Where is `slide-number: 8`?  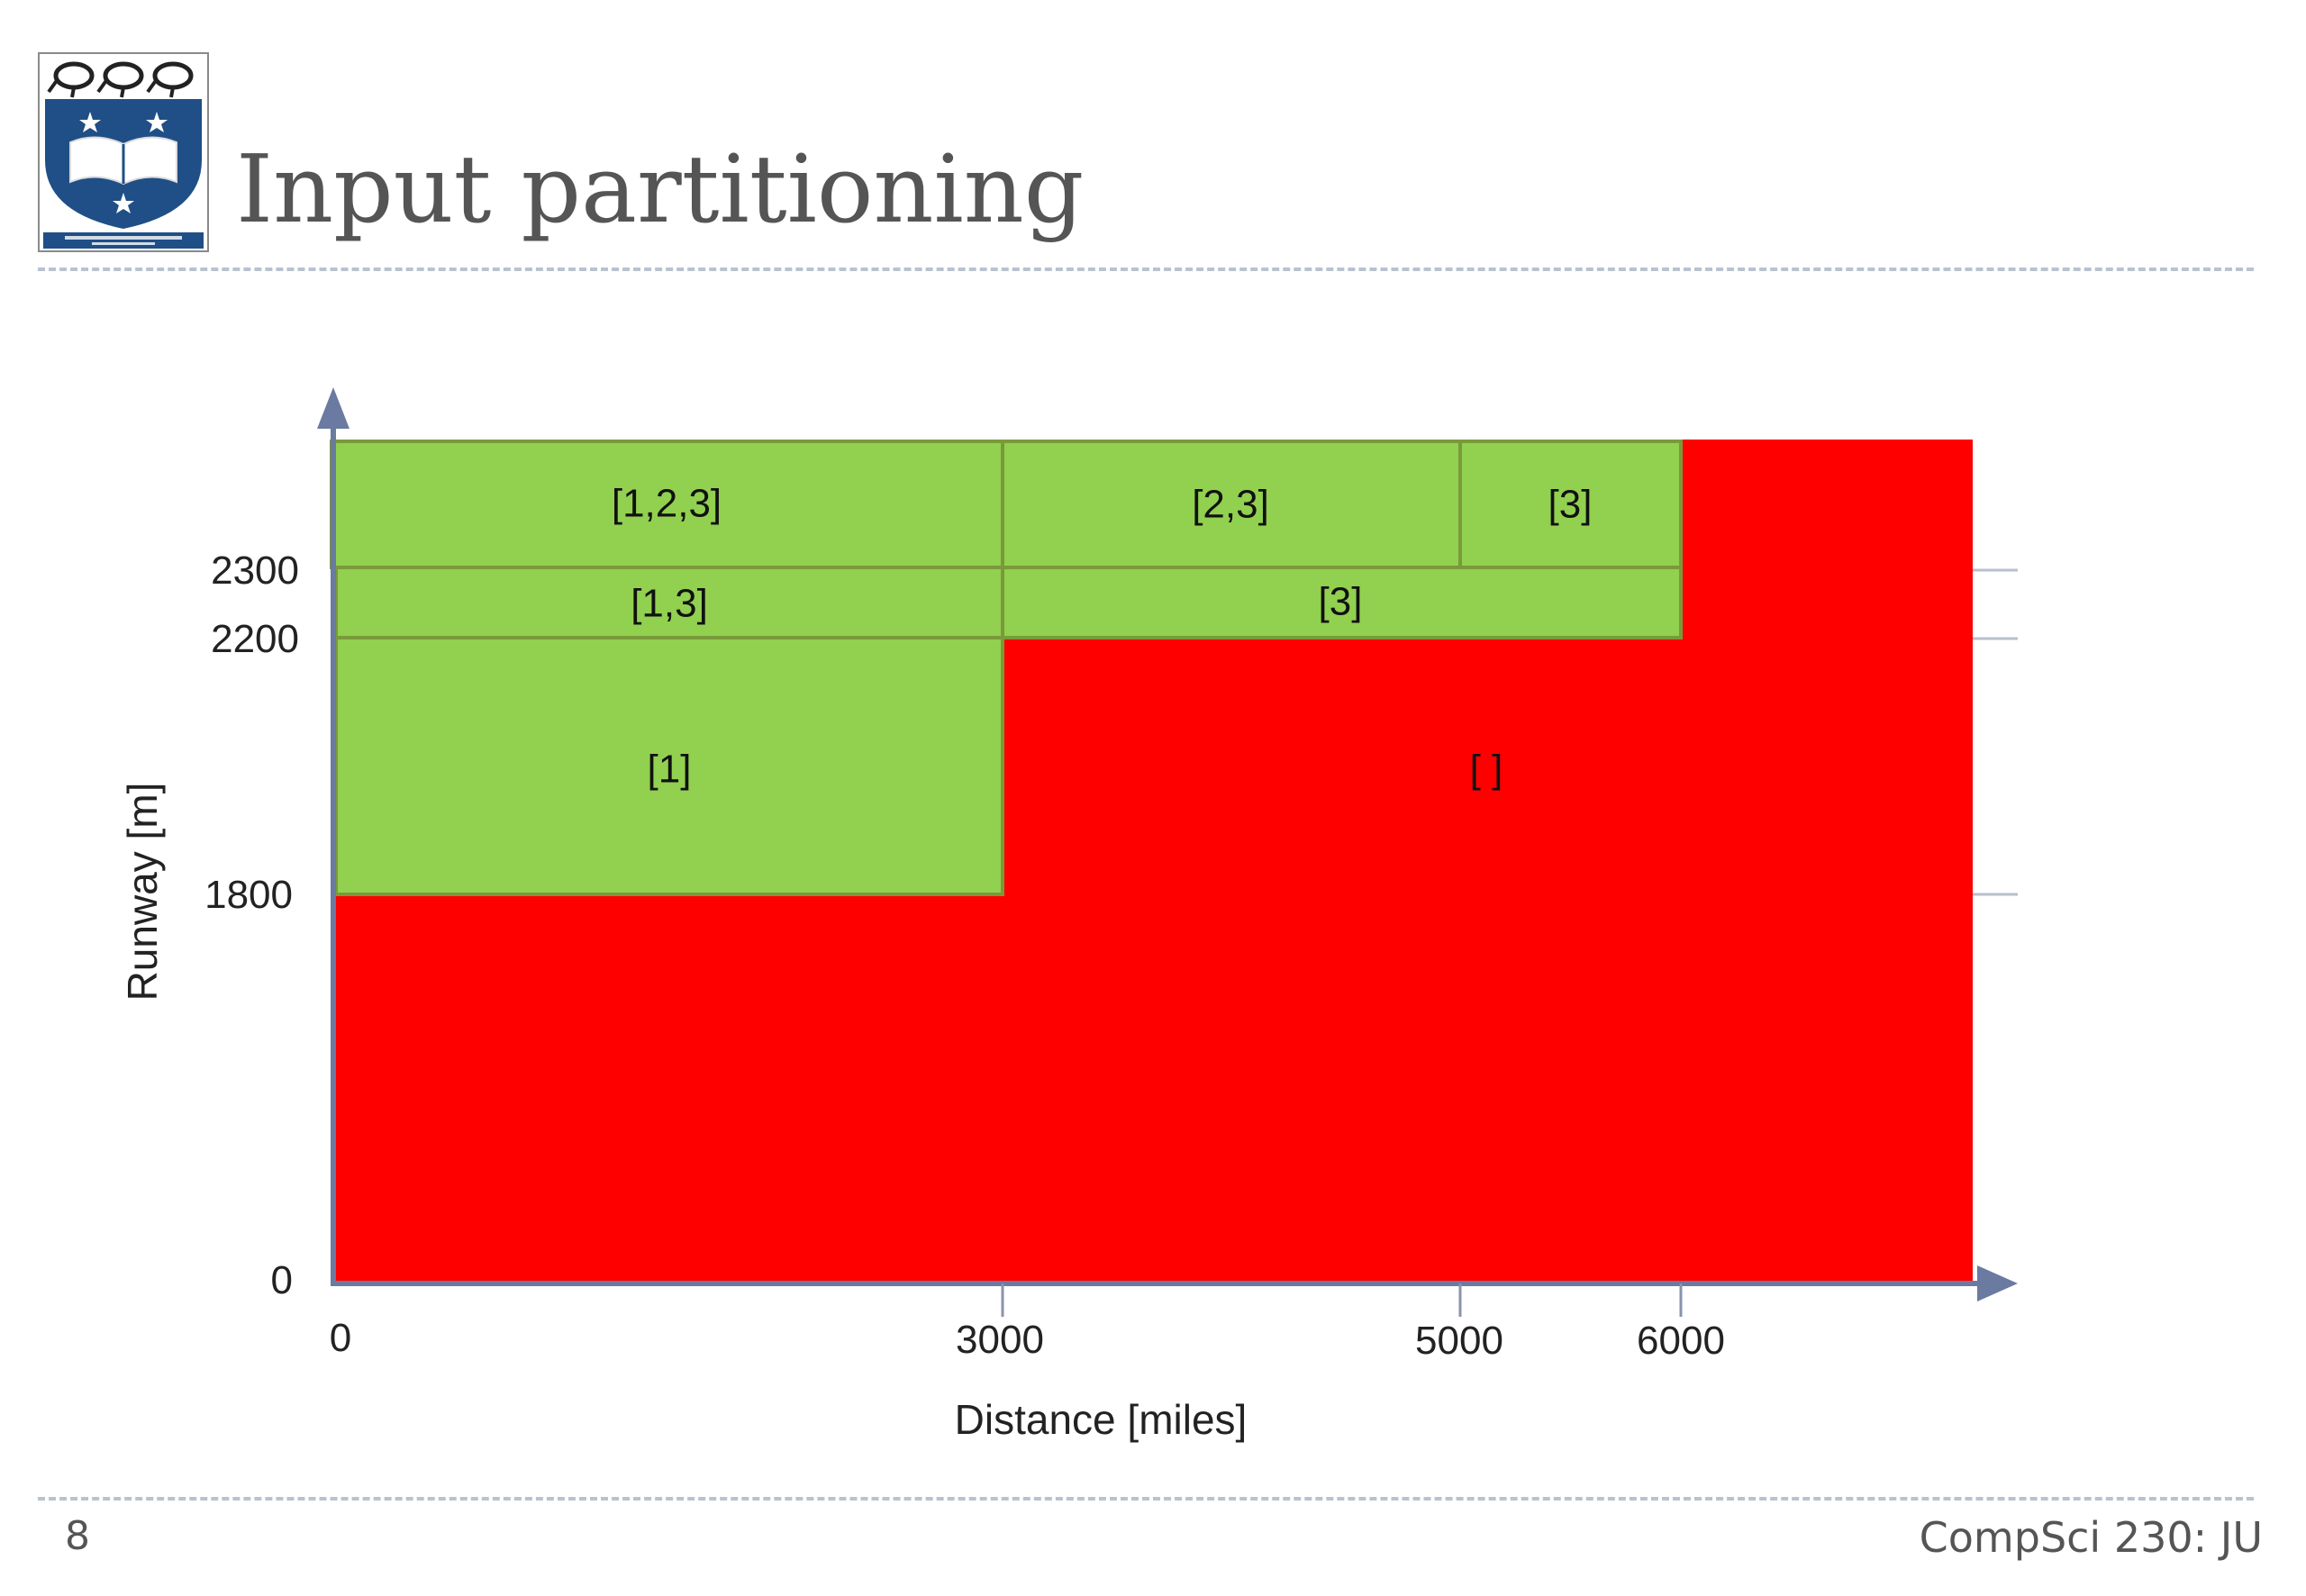
slide-number: 8 is located at coordinates (77, 1536).